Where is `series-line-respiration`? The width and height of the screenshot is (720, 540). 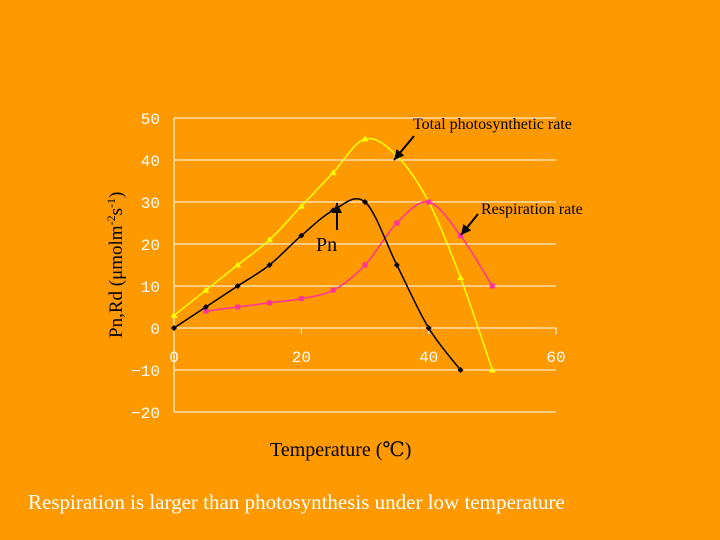
series-line-respiration is located at coordinates (349, 256).